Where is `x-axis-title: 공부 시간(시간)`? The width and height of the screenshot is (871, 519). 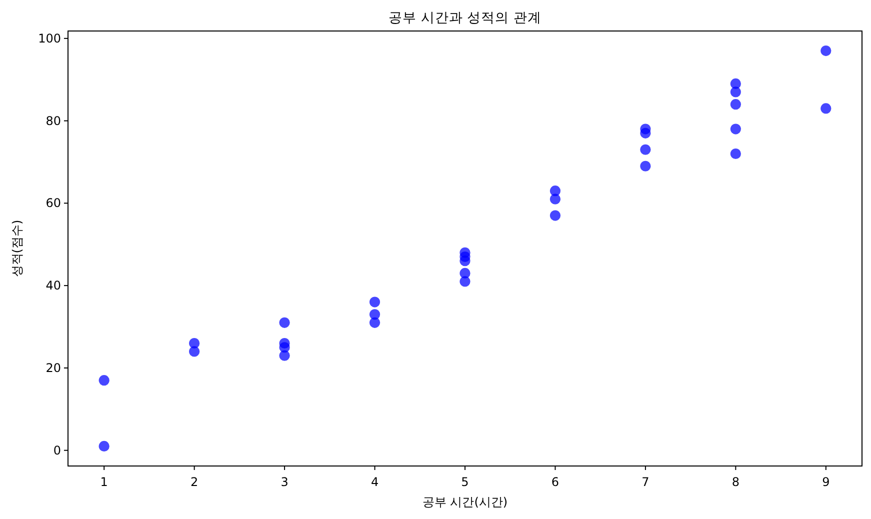
x-axis-title: 공부 시간(시간) is located at coordinates (465, 502).